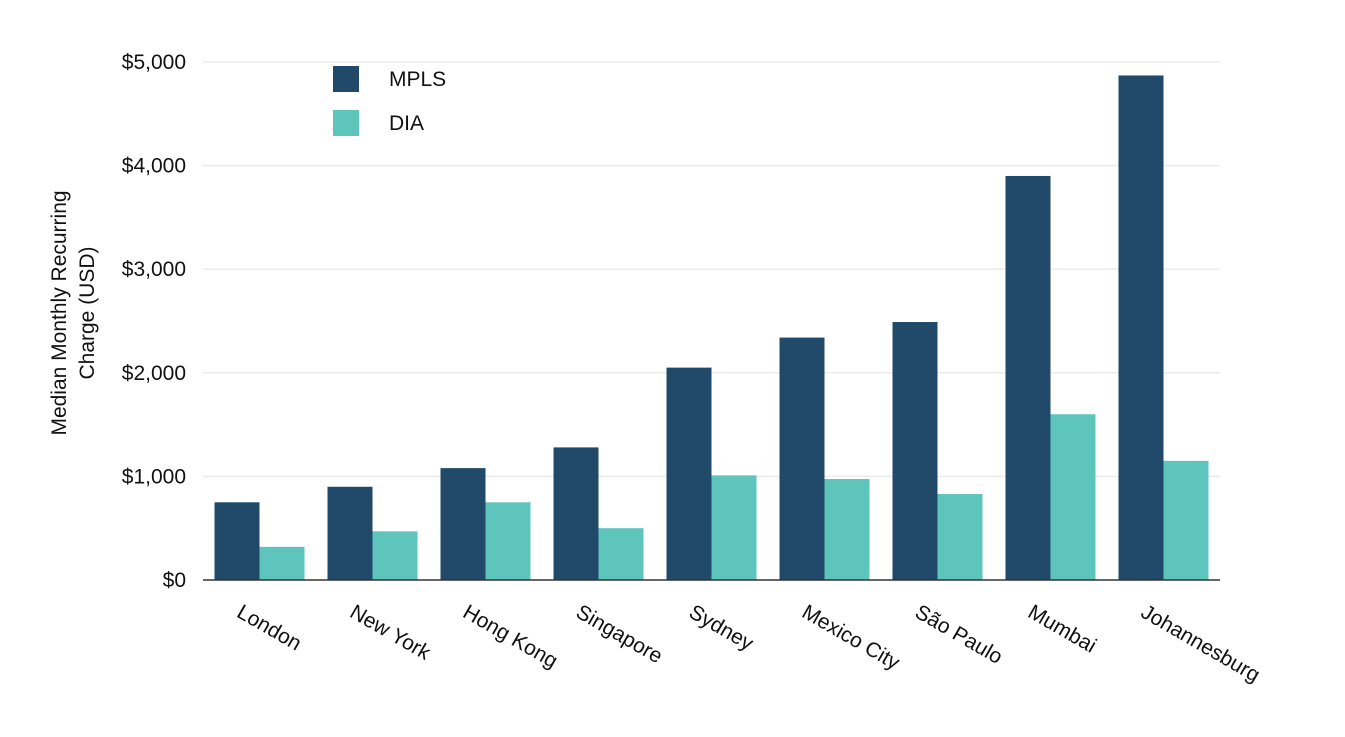 Image resolution: width=1345 pixels, height=737 pixels. Describe the element at coordinates (390, 632) in the screenshot. I see `x-tick-label: New York` at that location.